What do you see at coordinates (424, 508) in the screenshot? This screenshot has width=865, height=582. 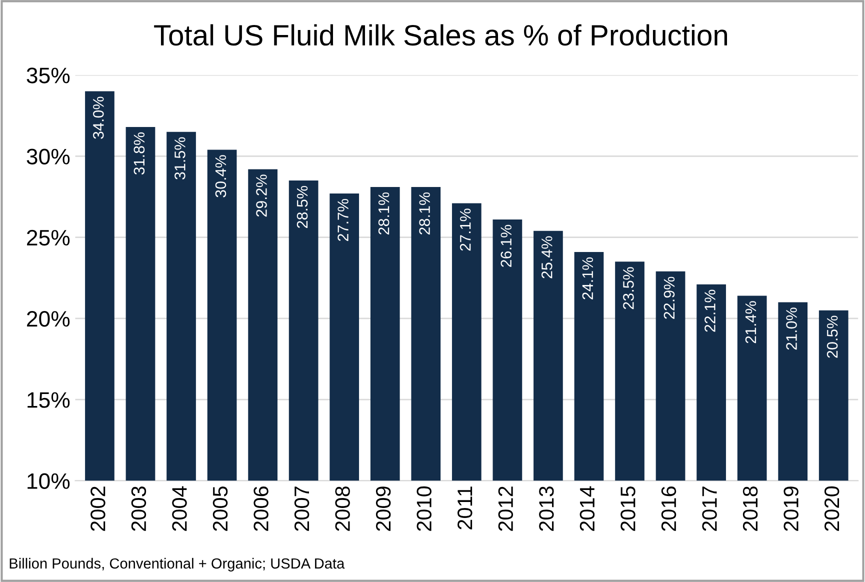 I see `x-tick-label: 2010` at bounding box center [424, 508].